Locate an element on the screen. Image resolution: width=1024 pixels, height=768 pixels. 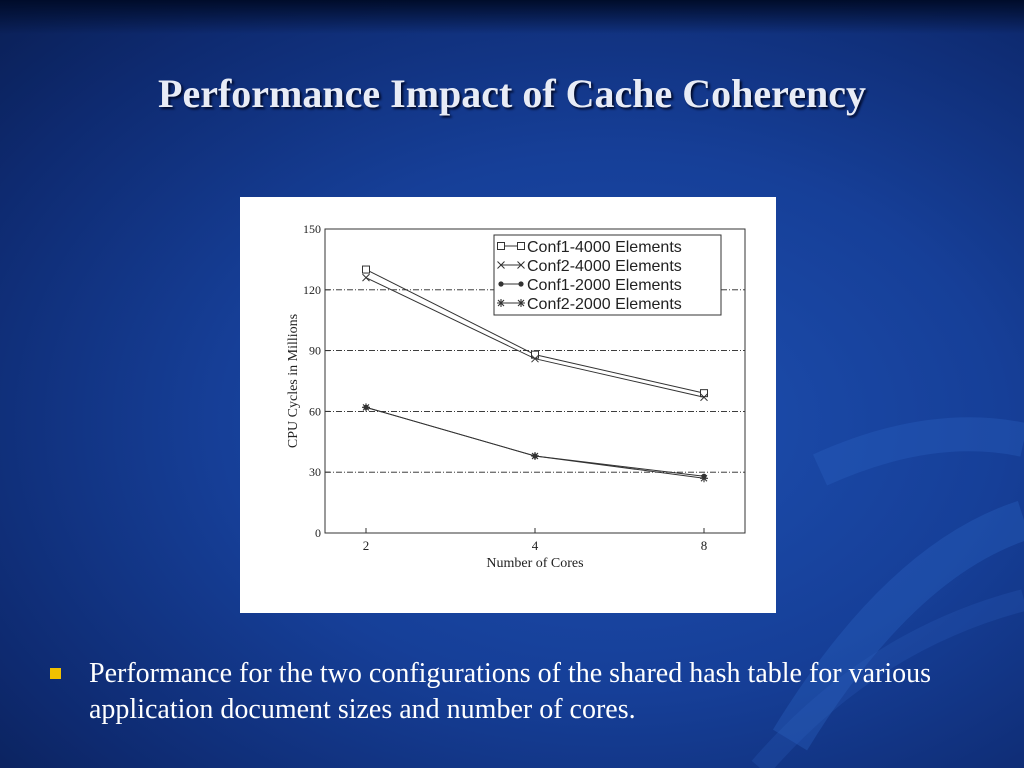
legend-label-1: Conf2-4000 Elements is located at coordinates (604, 266).